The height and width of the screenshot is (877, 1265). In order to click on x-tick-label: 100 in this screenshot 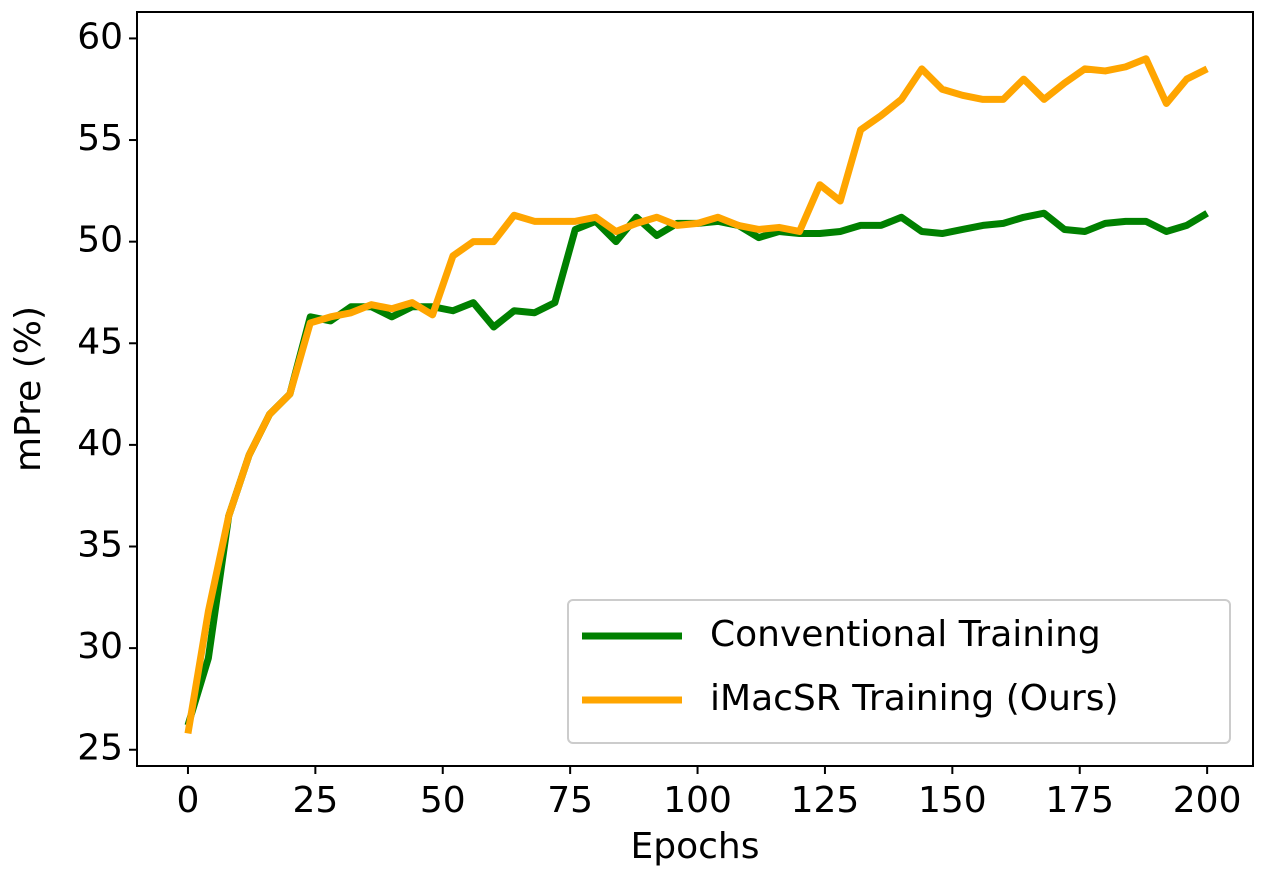, I will do `click(697, 800)`.